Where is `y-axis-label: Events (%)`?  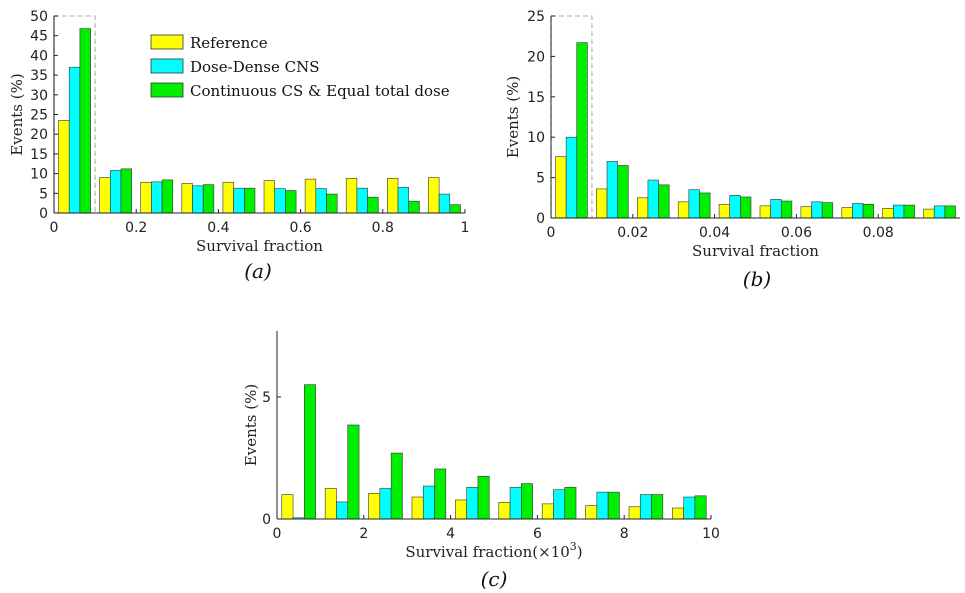 y-axis-label: Events (%) is located at coordinates (513, 117).